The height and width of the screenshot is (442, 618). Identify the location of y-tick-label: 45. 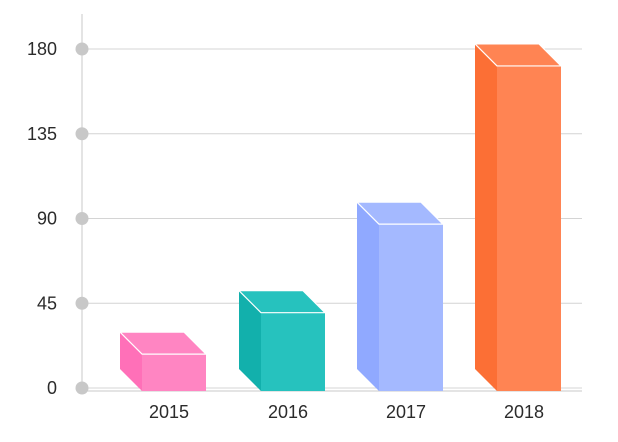
(47, 303).